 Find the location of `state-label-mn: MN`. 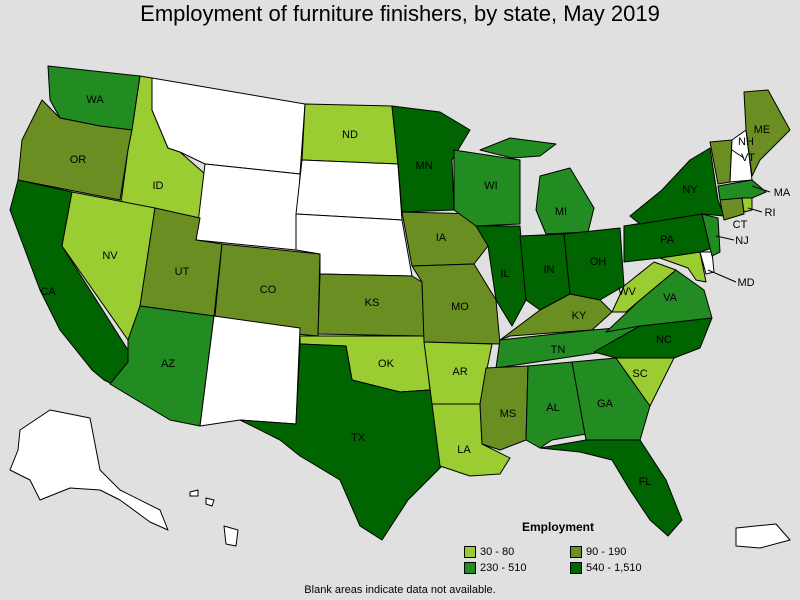

state-label-mn: MN is located at coordinates (423, 166).